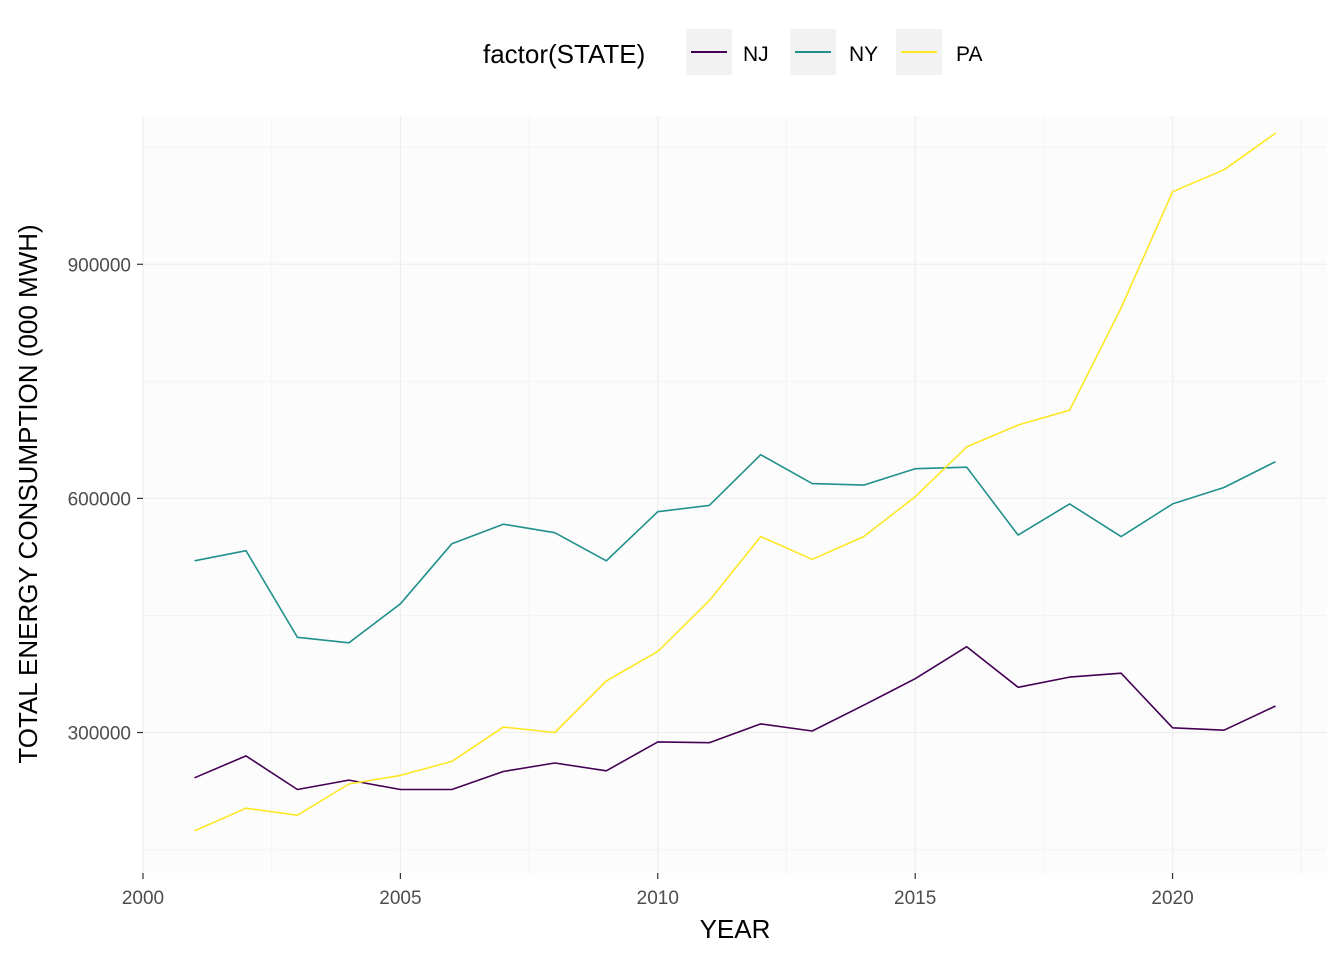 This screenshot has width=1344, height=960. I want to click on legend-item-pa: PA, so click(939, 52).